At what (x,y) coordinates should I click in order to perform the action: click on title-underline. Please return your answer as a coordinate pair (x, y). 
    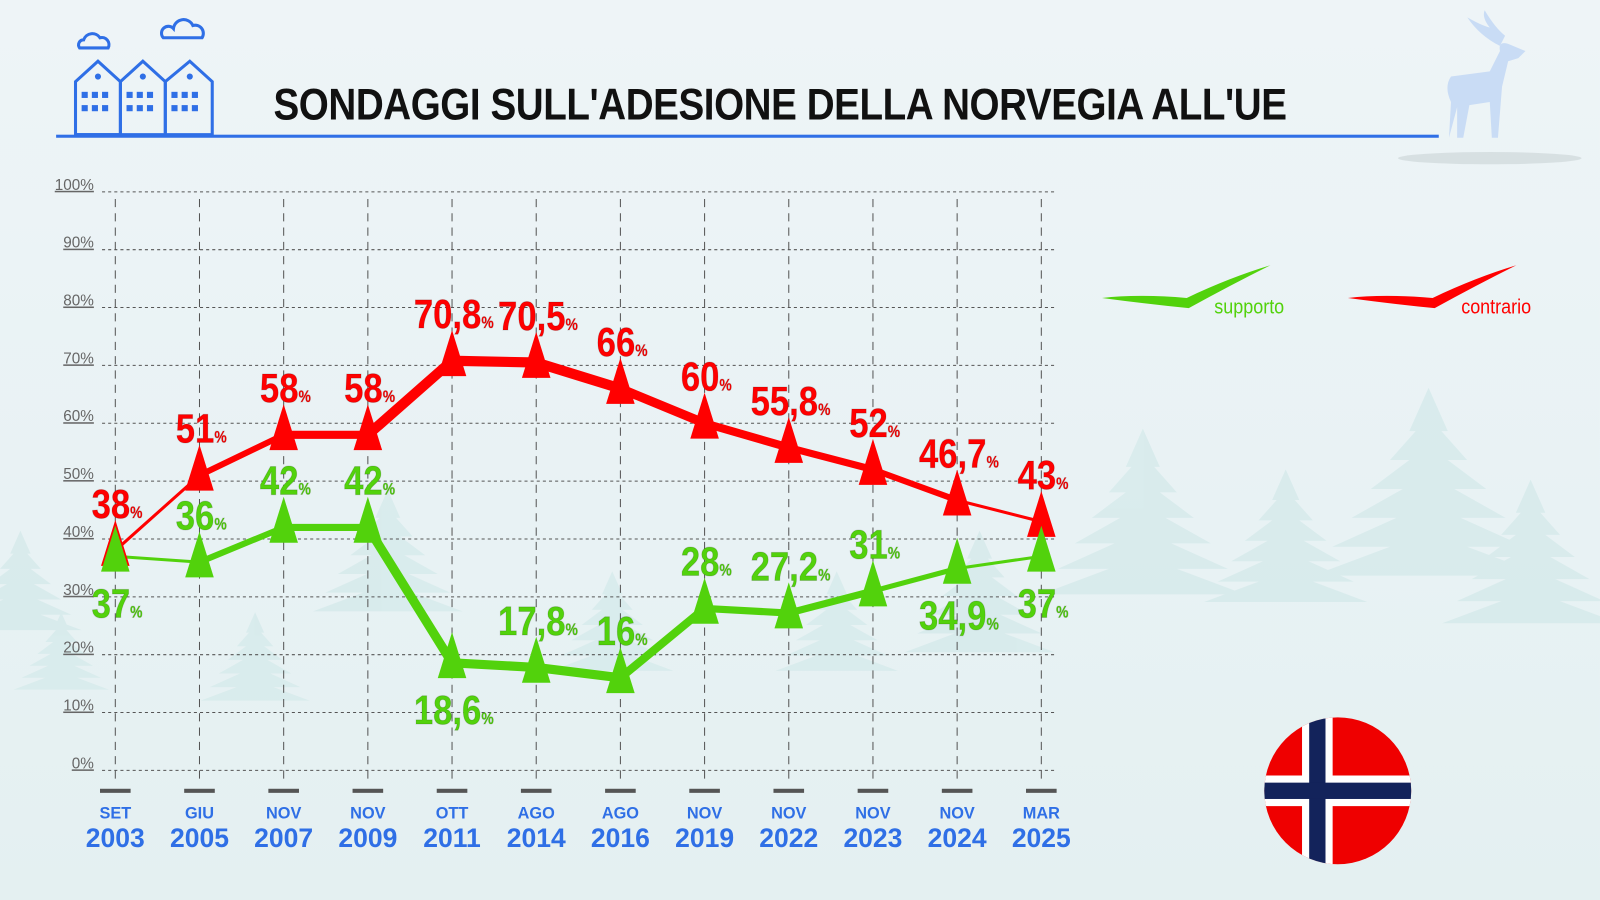
    Looking at the image, I should click on (747, 136).